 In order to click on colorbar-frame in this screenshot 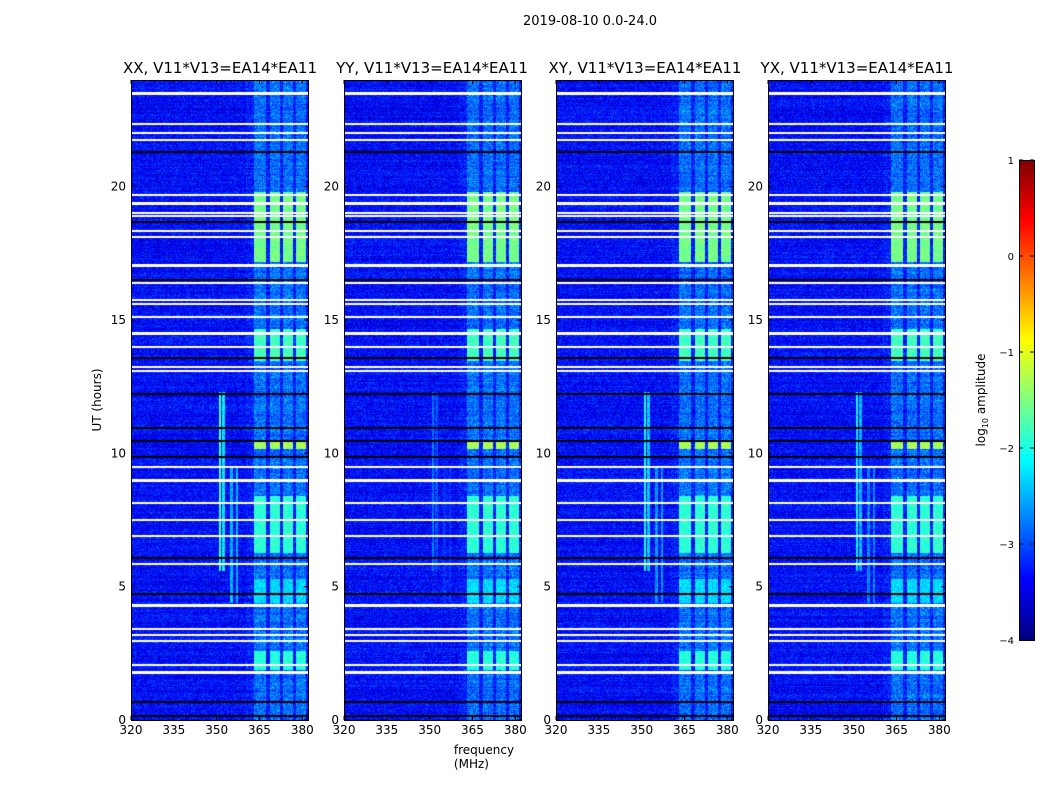, I will do `click(1027, 400)`.